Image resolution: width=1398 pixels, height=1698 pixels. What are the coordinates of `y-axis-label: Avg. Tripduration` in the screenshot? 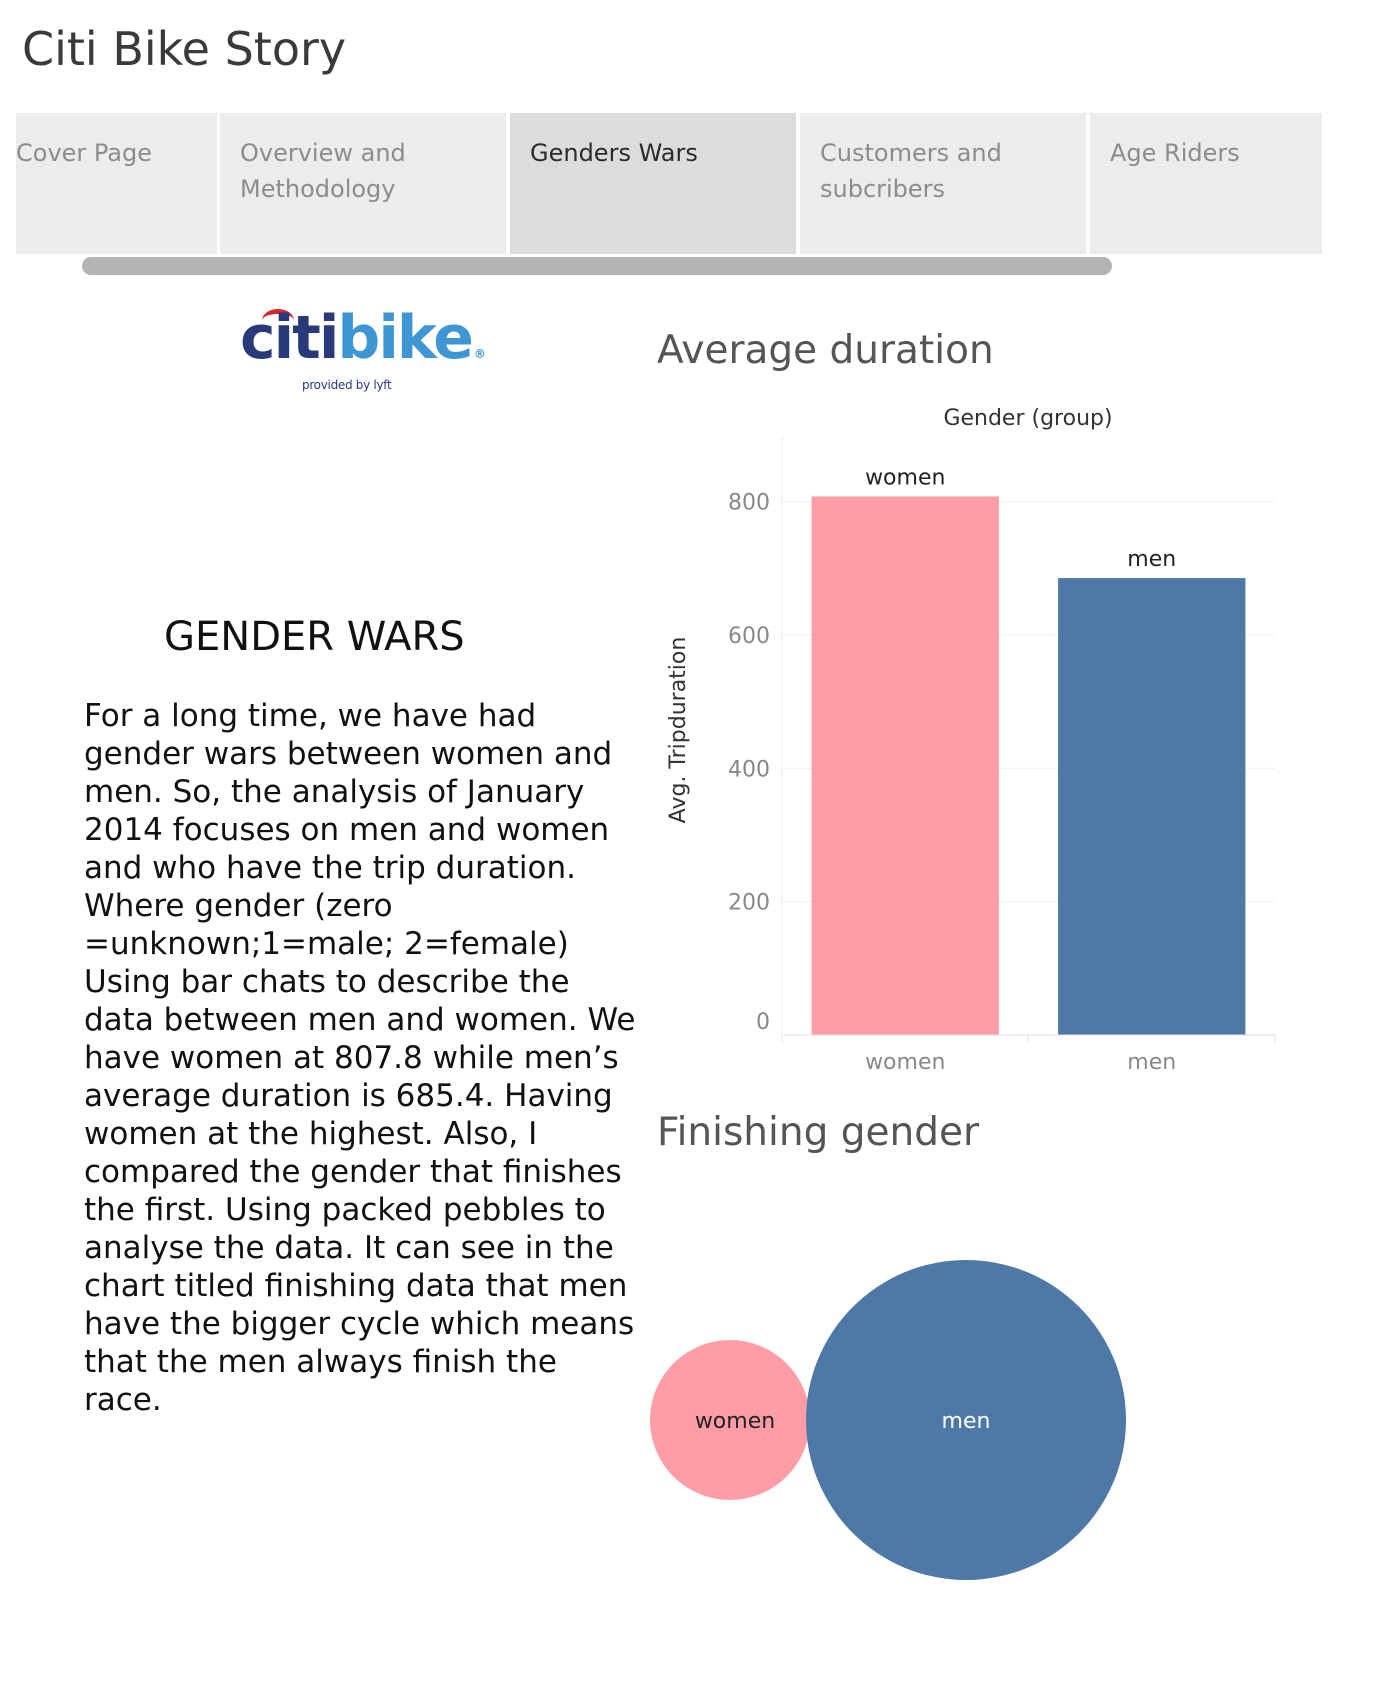 It's located at (678, 730).